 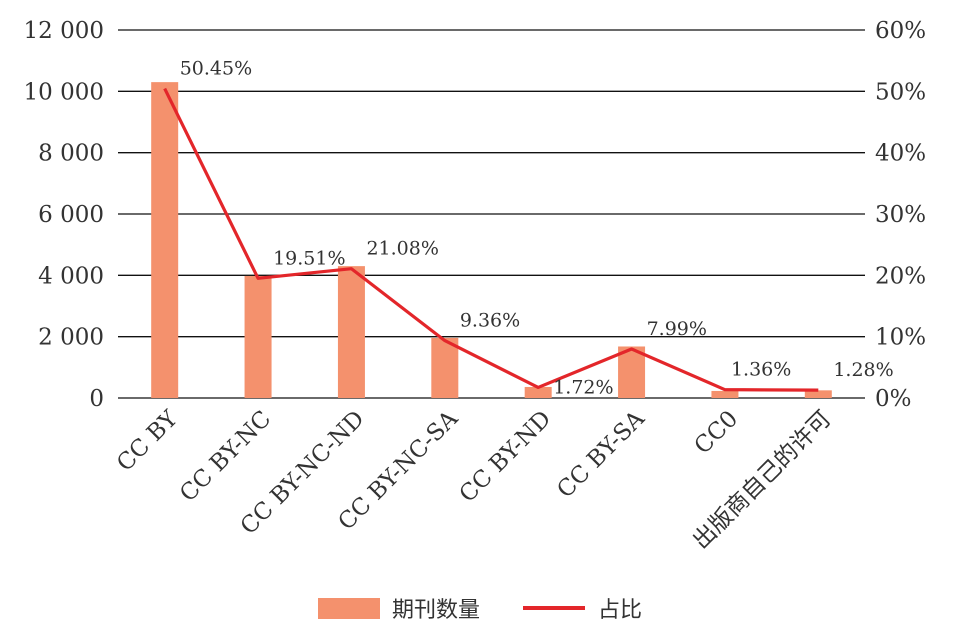 What do you see at coordinates (402, 249) in the screenshot?
I see `data-label: 21.08%` at bounding box center [402, 249].